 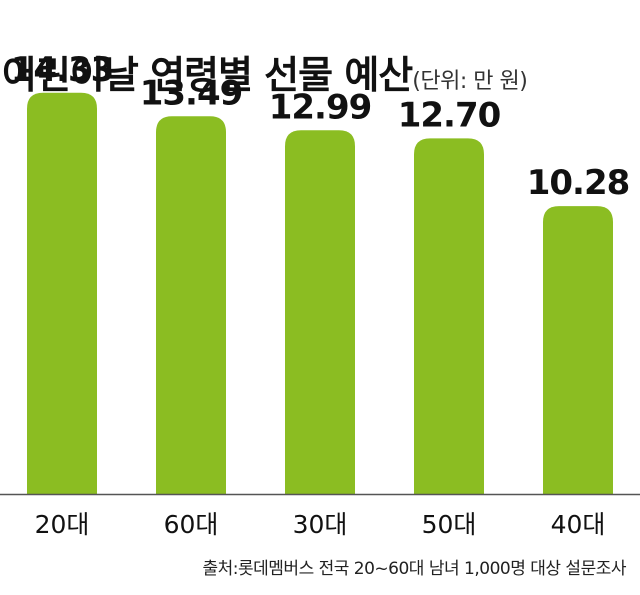 What do you see at coordinates (470, 81) in the screenshot?
I see `unit-note: (단위: 만 원)` at bounding box center [470, 81].